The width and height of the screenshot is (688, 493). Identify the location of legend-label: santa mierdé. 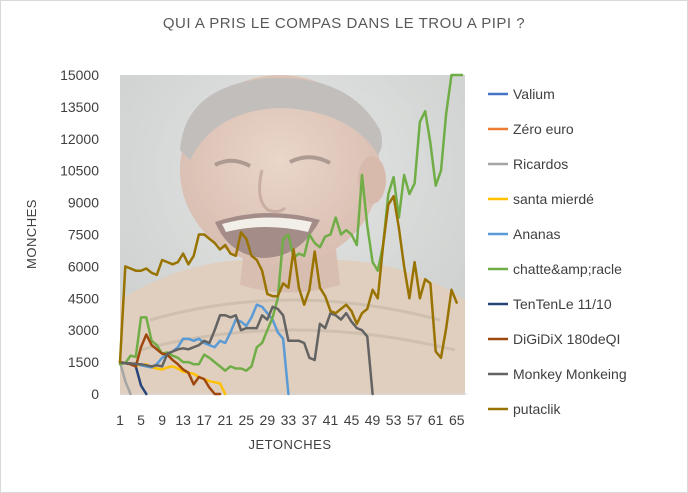
(553, 199).